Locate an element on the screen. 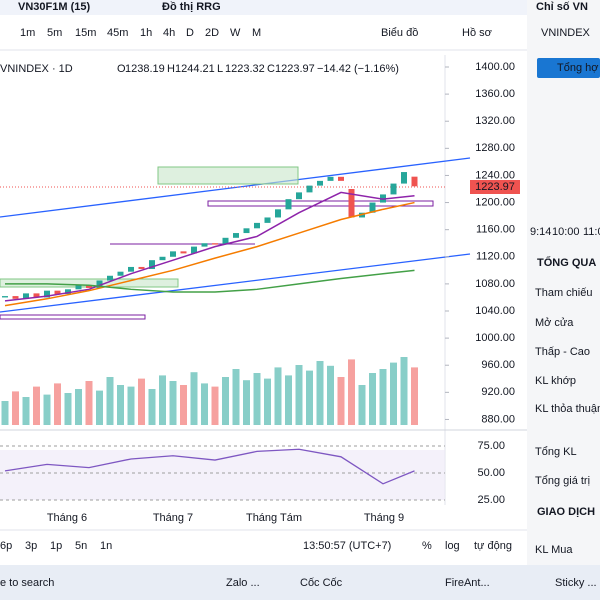  panel-row: Tổng giá trị is located at coordinates (562, 481).